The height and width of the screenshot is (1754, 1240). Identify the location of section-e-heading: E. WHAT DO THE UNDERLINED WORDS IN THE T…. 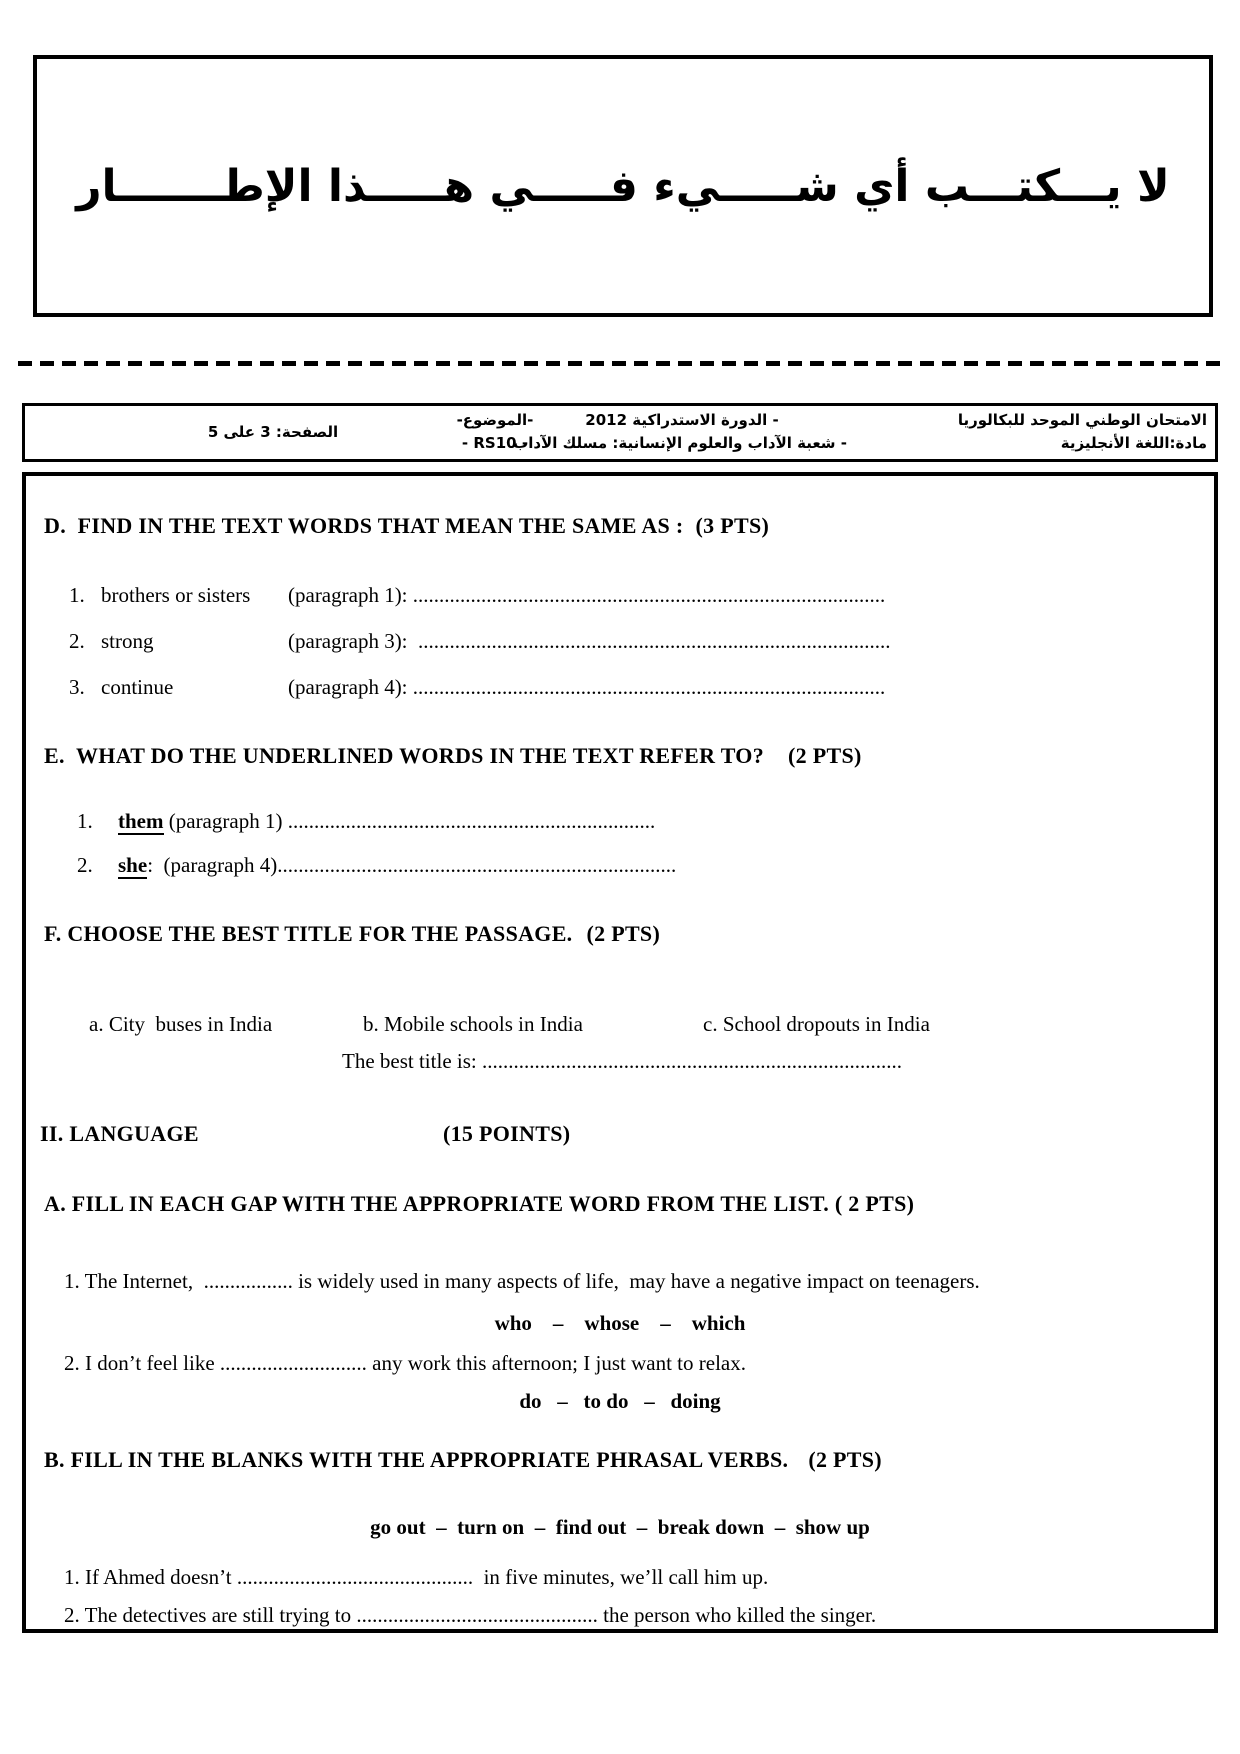
(620, 756).